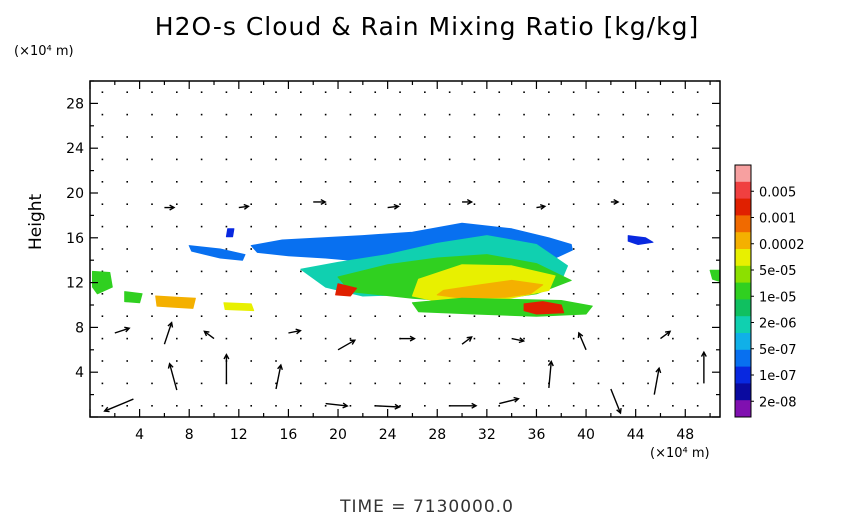 The height and width of the screenshot is (519, 854). Describe the element at coordinates (778, 376) in the screenshot. I see `colorbar-label: 1e-07` at that location.